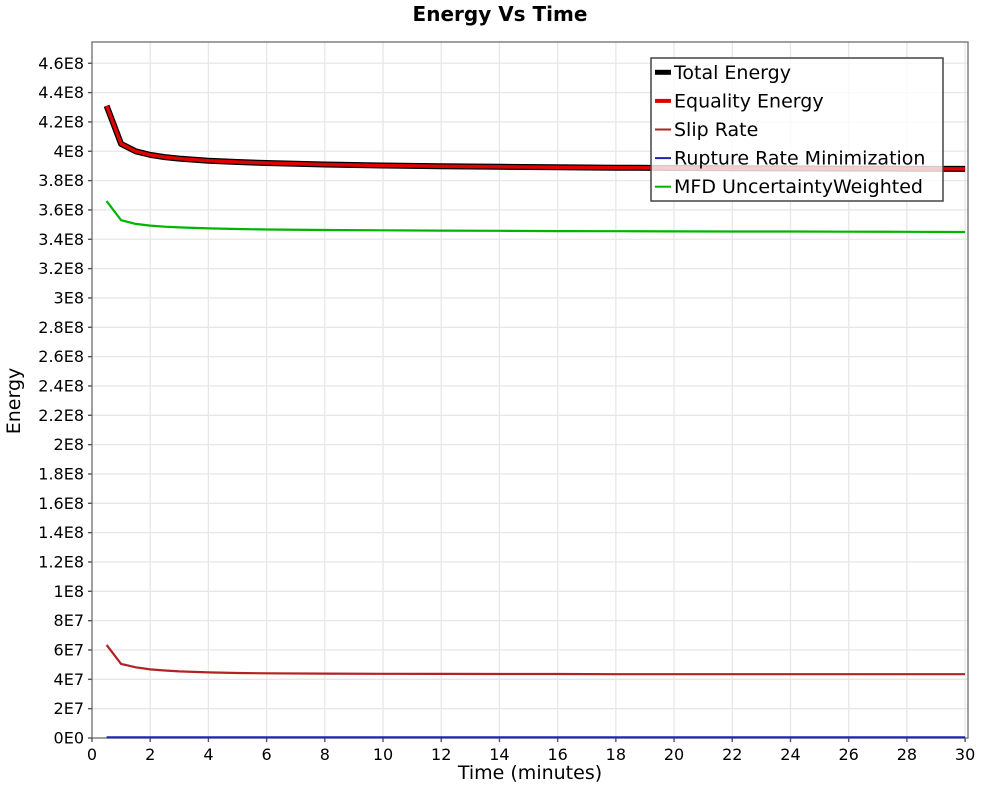 The image size is (1000, 800). What do you see at coordinates (732, 754) in the screenshot?
I see `x-tick-label: 22` at bounding box center [732, 754].